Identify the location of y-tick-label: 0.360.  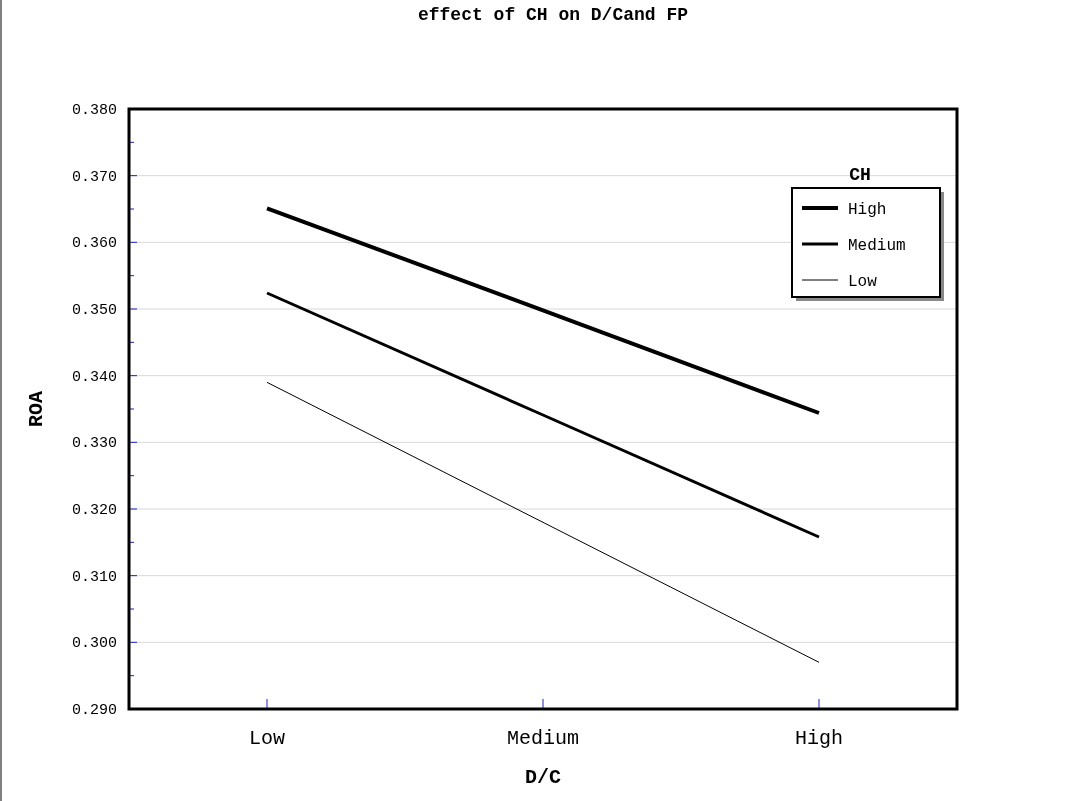
(94, 244).